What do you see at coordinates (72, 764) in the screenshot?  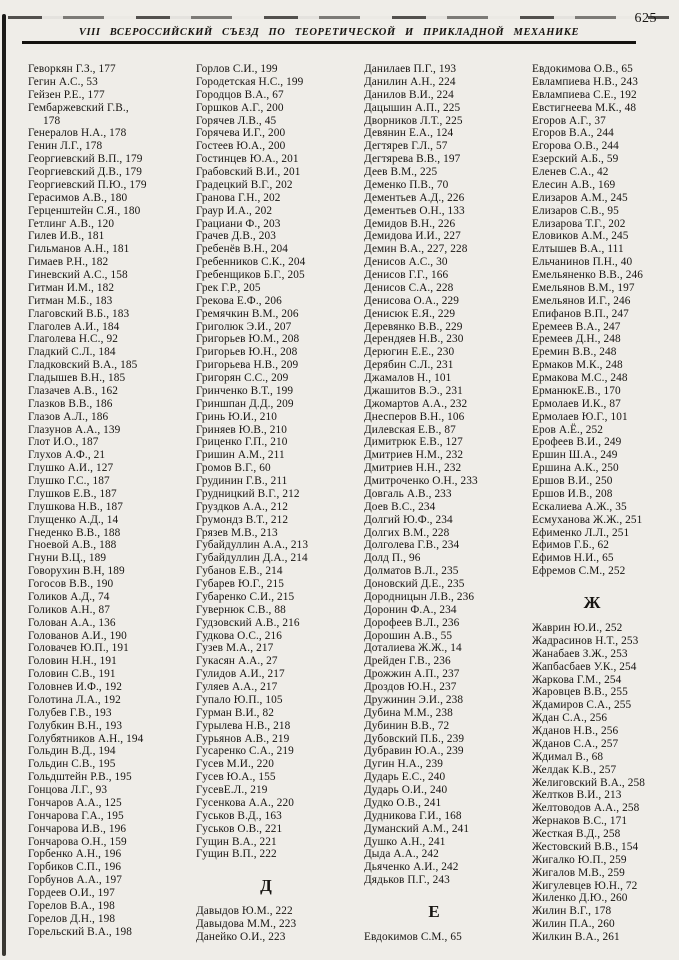 I see `index-entry: Гольдин С.В., 195` at bounding box center [72, 764].